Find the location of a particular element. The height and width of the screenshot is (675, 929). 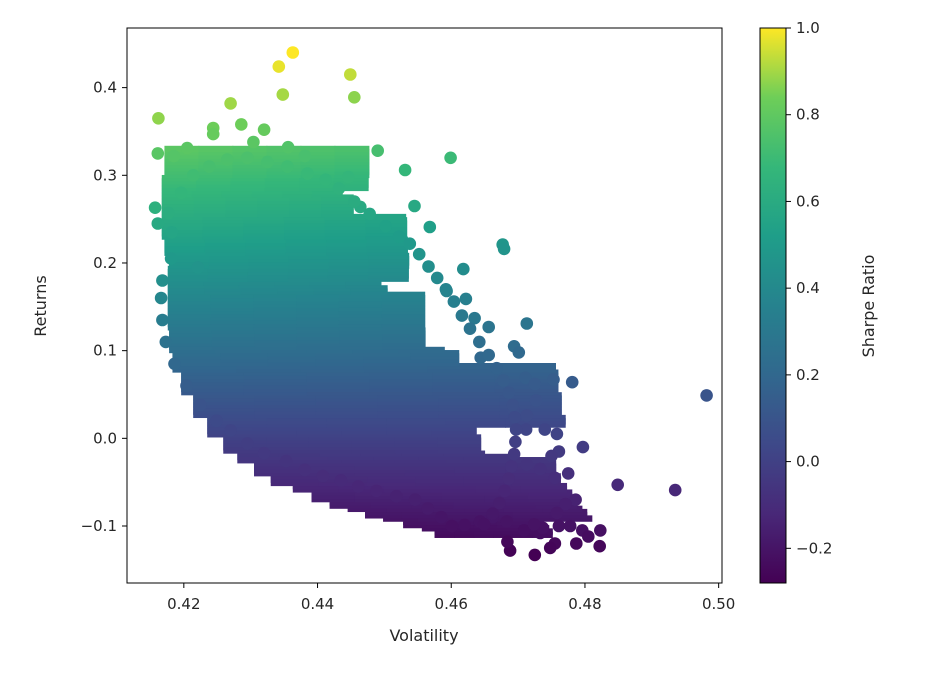

colorbar-tick-label: 0.6 is located at coordinates (808, 201).